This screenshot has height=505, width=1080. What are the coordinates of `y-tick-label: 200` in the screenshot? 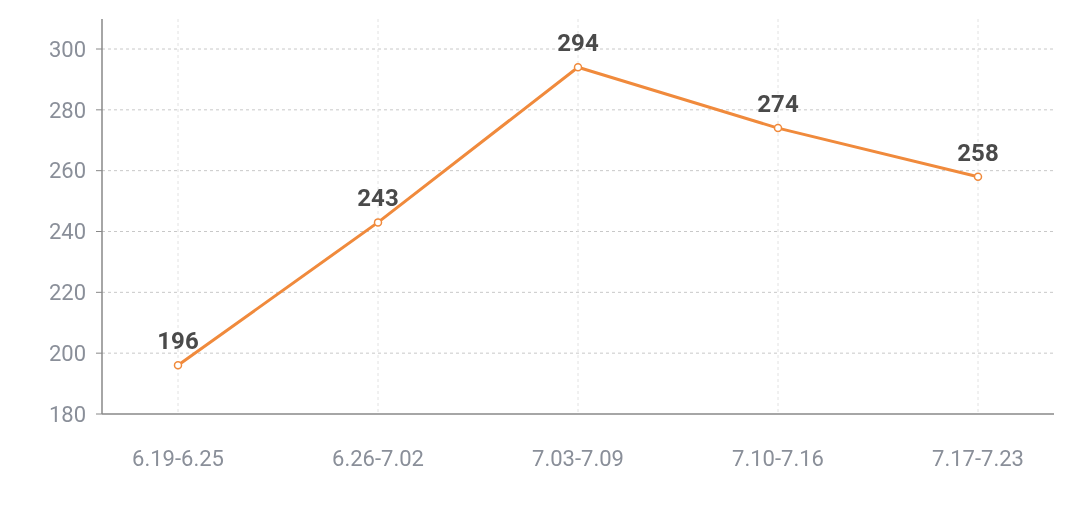 It's located at (67, 353).